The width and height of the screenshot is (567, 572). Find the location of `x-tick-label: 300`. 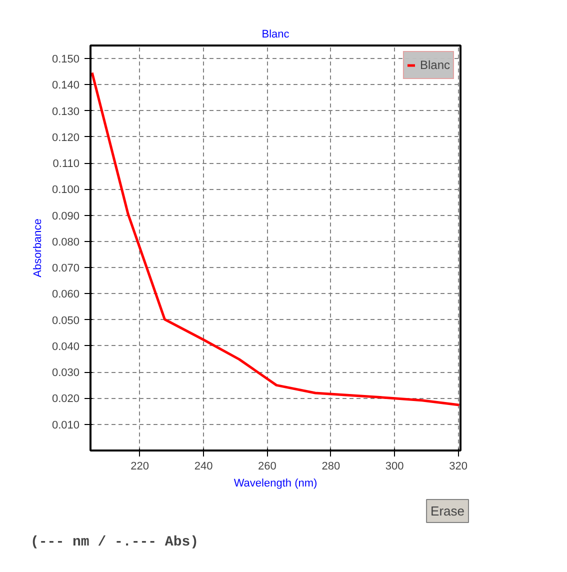

x-tick-label: 300 is located at coordinates (394, 466).